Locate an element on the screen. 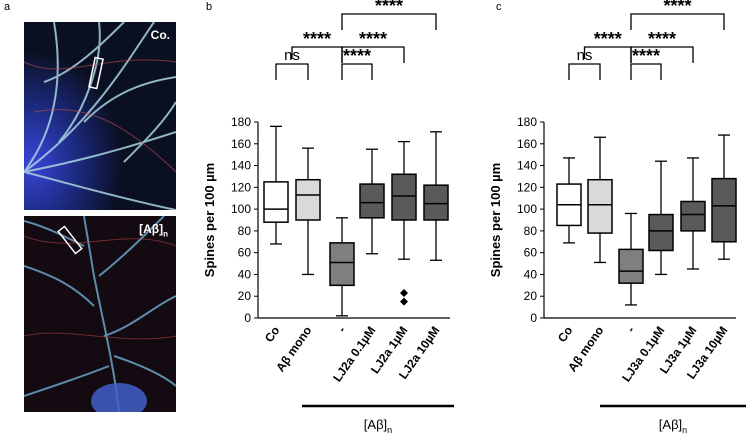  chart-c-bracket-1-line is located at coordinates (646, 71).